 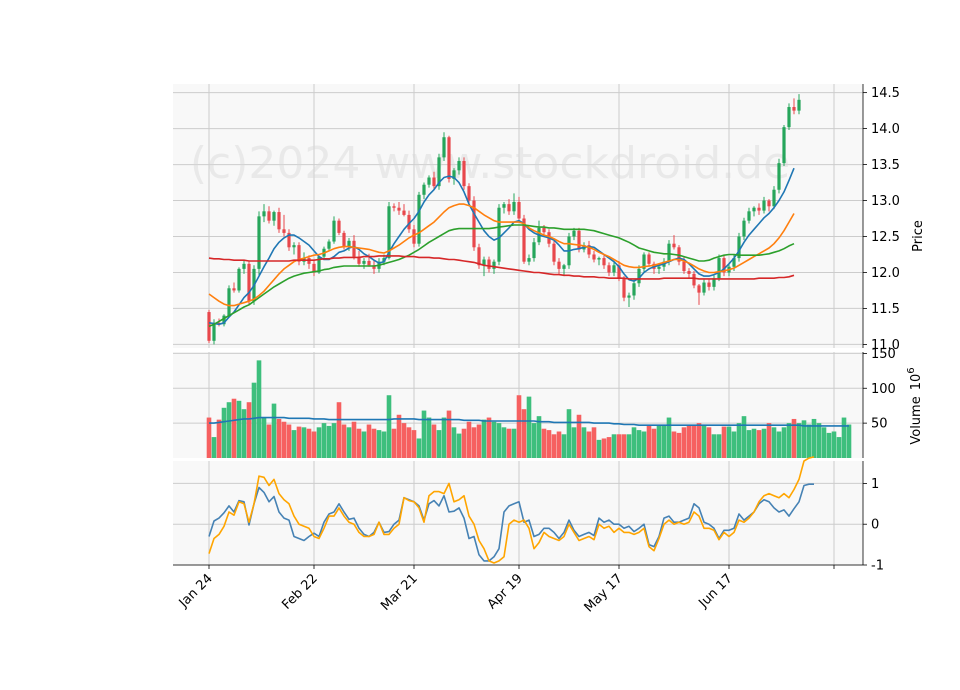 What do you see at coordinates (399, 592) in the screenshot?
I see `x-tick-label: Mar 21` at bounding box center [399, 592].